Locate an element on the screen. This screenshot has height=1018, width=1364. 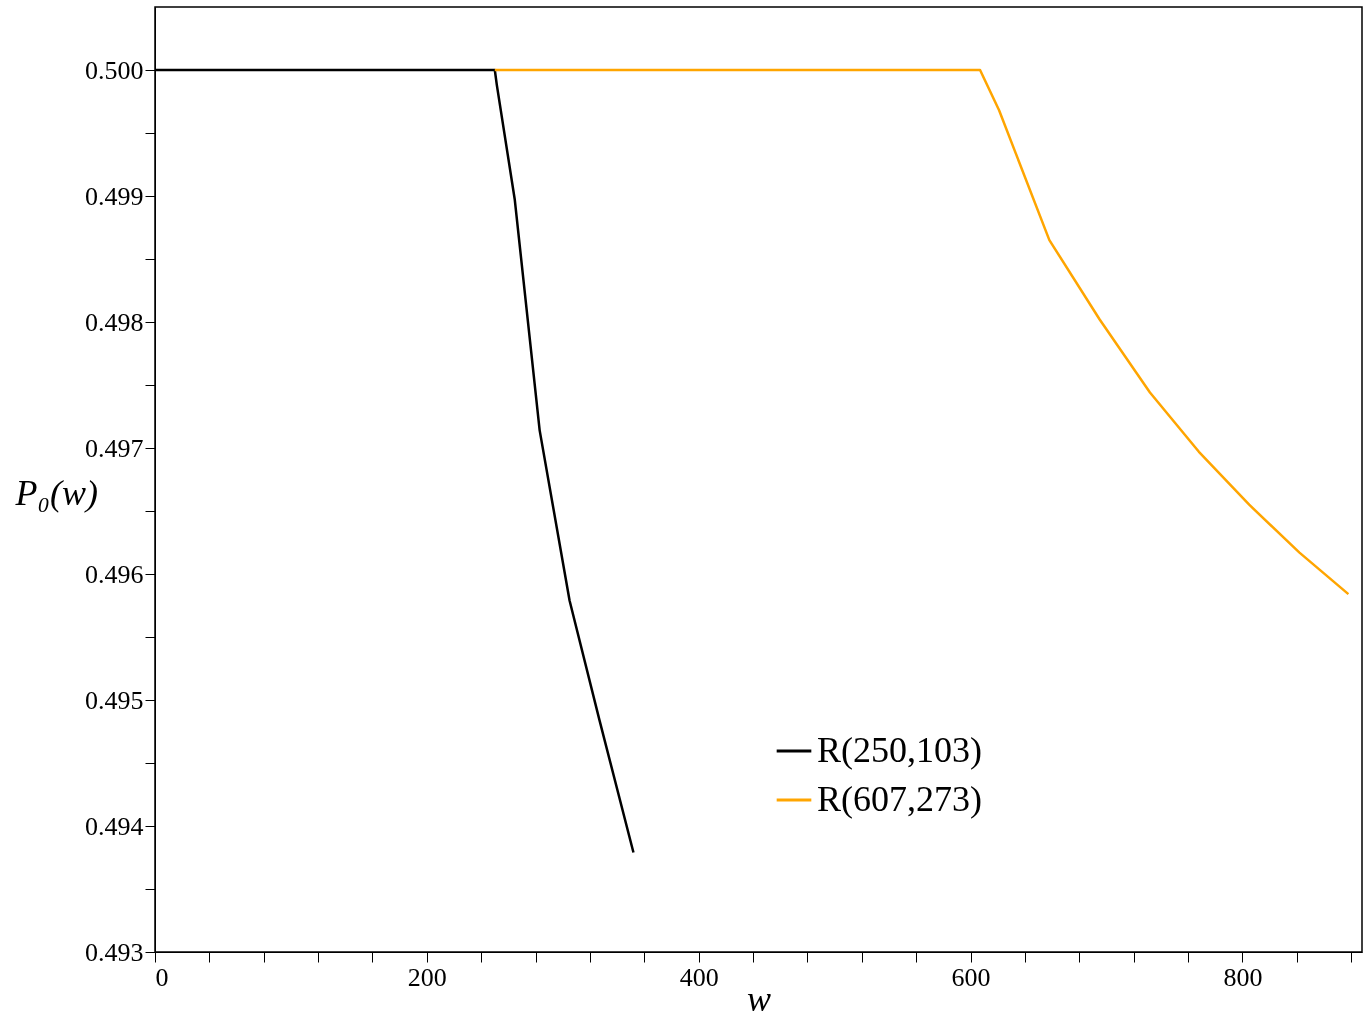
y-tick-label: 0.495 is located at coordinates (114, 700).